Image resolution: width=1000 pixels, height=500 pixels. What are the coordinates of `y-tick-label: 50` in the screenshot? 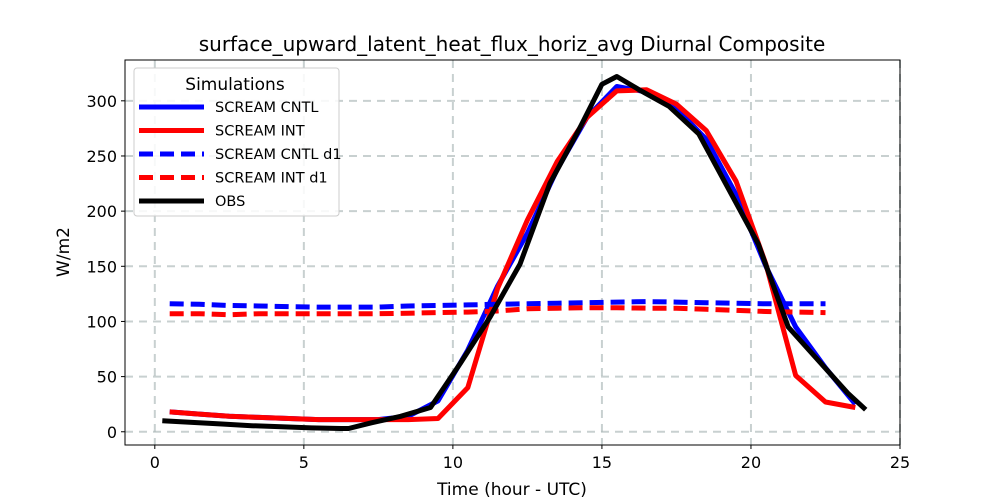 It's located at (107, 377).